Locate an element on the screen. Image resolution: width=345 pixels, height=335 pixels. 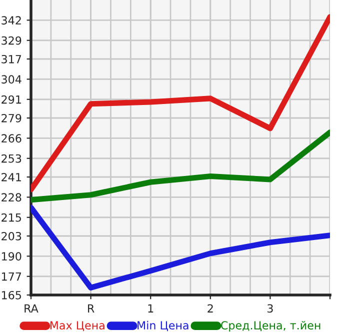
y-tick-label: 279 is located at coordinates (12, 118).